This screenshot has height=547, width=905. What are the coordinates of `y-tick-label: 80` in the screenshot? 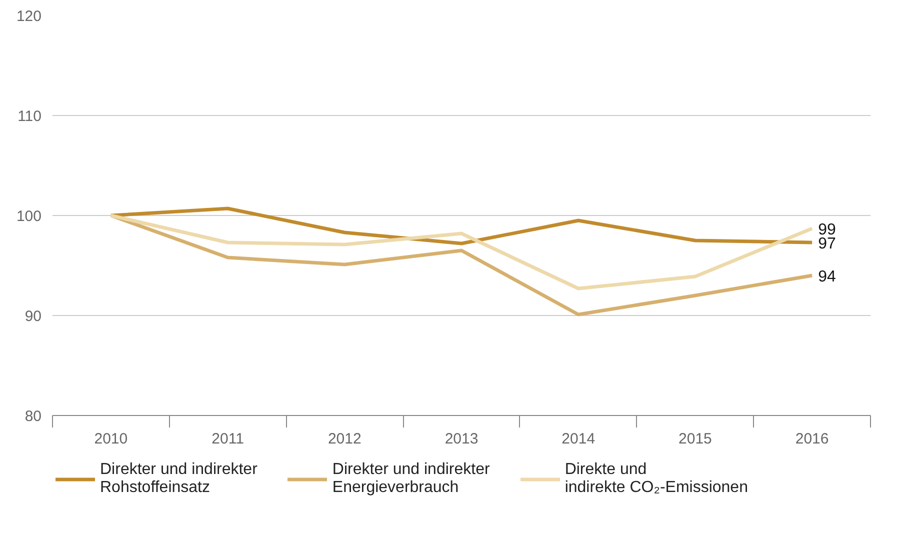 It's located at (33, 416).